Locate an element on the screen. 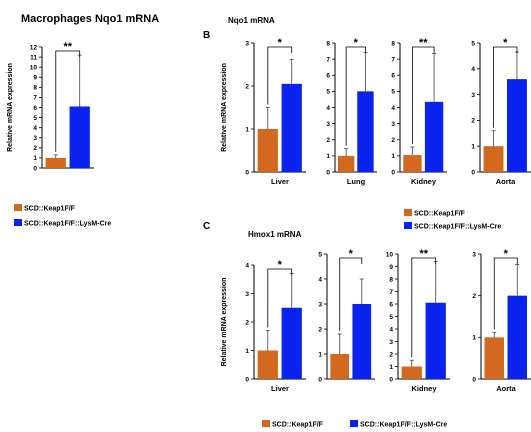  chart-b4: 0 1 2 3 4 5 * Aorta is located at coordinates (501, 111).